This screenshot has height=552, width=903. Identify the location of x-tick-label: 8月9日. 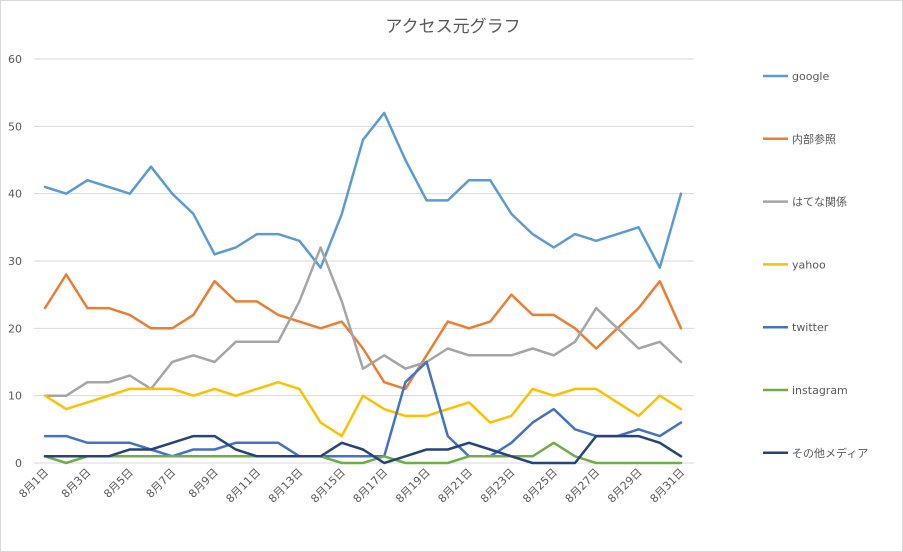
(203, 483).